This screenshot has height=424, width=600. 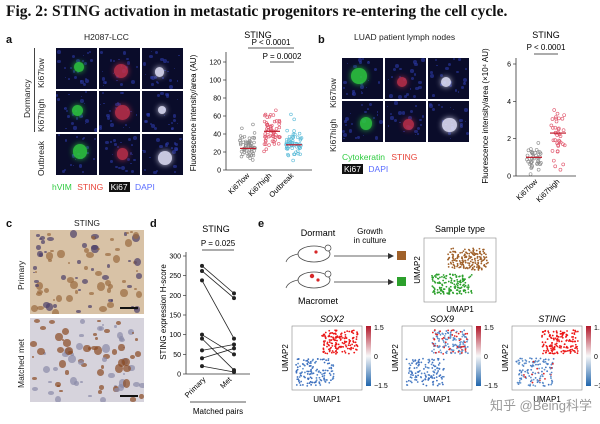 What do you see at coordinates (129, 308) in the screenshot?
I see `scale-bar` at bounding box center [129, 308].